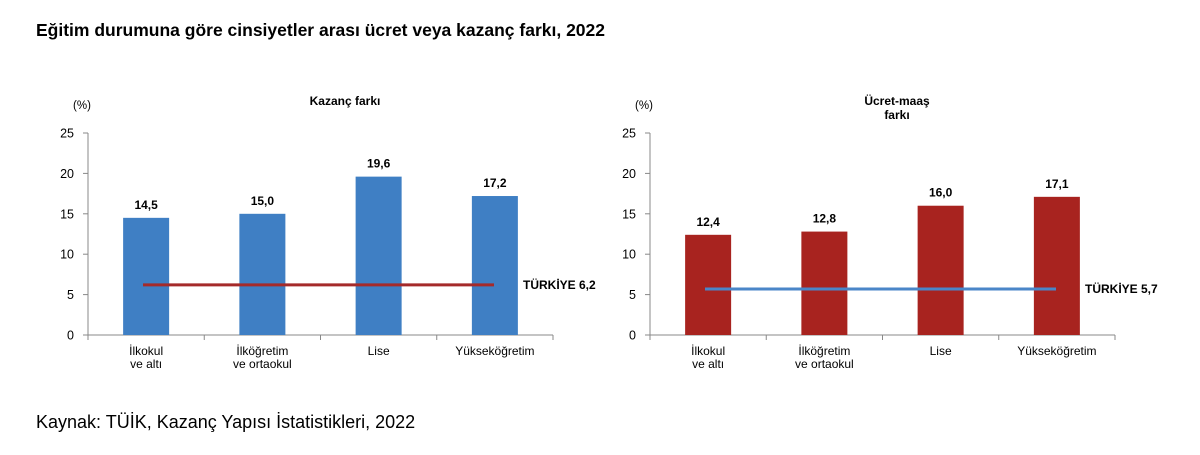 The height and width of the screenshot is (455, 1200). Describe the element at coordinates (896, 115) in the screenshot. I see `chart-title-line: farkı` at that location.